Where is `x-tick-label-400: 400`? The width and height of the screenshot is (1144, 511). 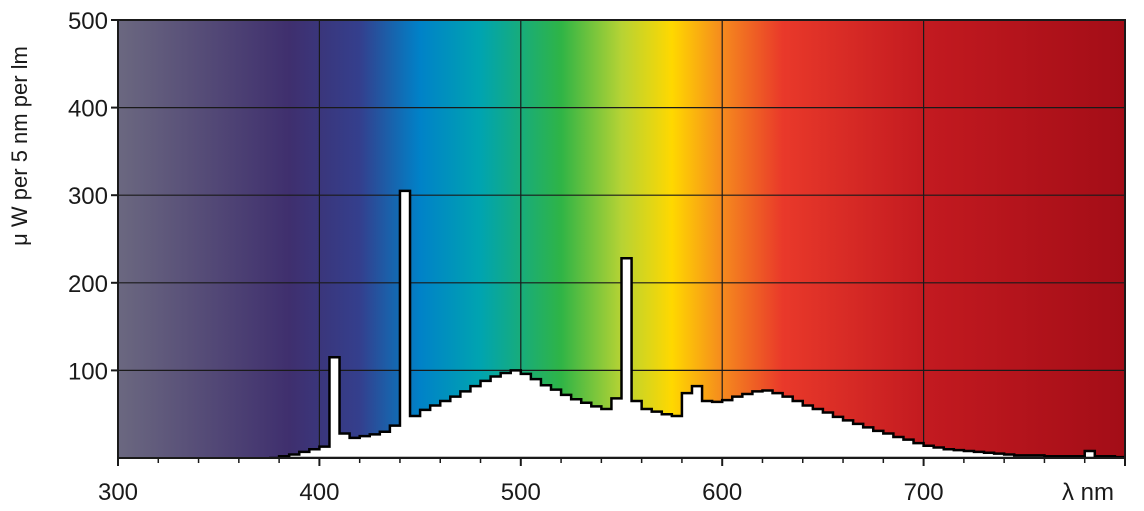
x-tick-label-400: 400 is located at coordinates (319, 492).